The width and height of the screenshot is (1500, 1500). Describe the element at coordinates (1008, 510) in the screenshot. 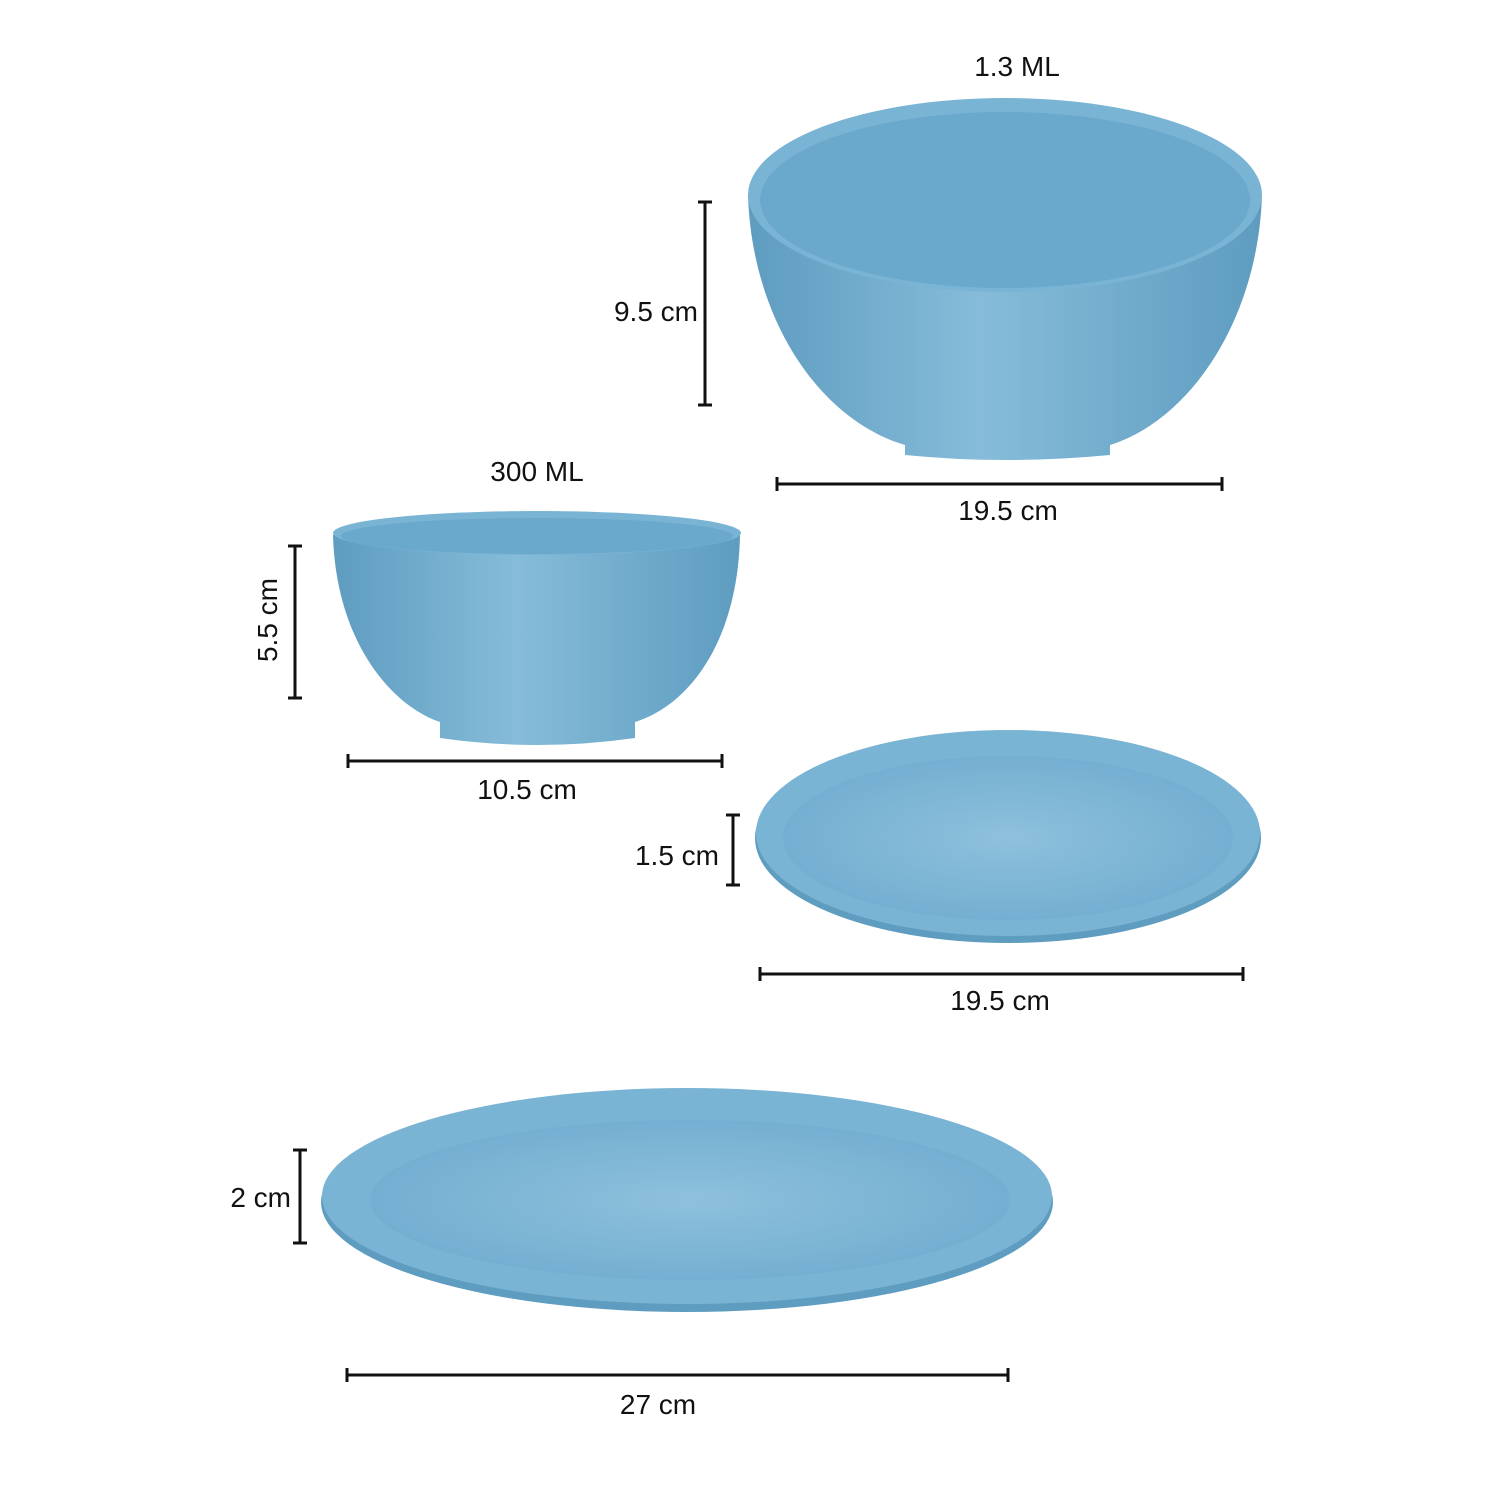

I see `large-bowl-width: 19.5 cm` at that location.